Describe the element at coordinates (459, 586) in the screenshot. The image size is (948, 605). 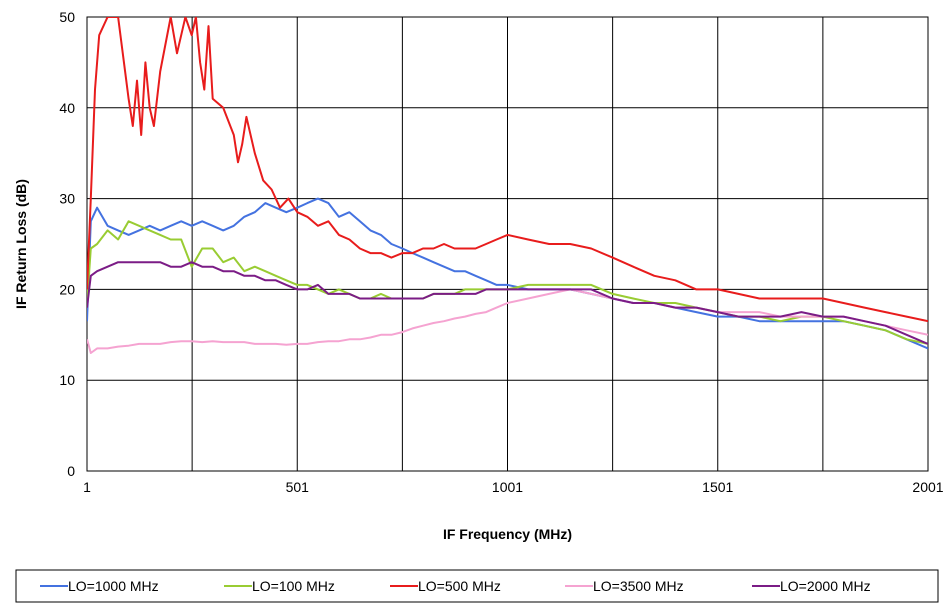
I see `legend-label-2: LO=500 MHz` at that location.